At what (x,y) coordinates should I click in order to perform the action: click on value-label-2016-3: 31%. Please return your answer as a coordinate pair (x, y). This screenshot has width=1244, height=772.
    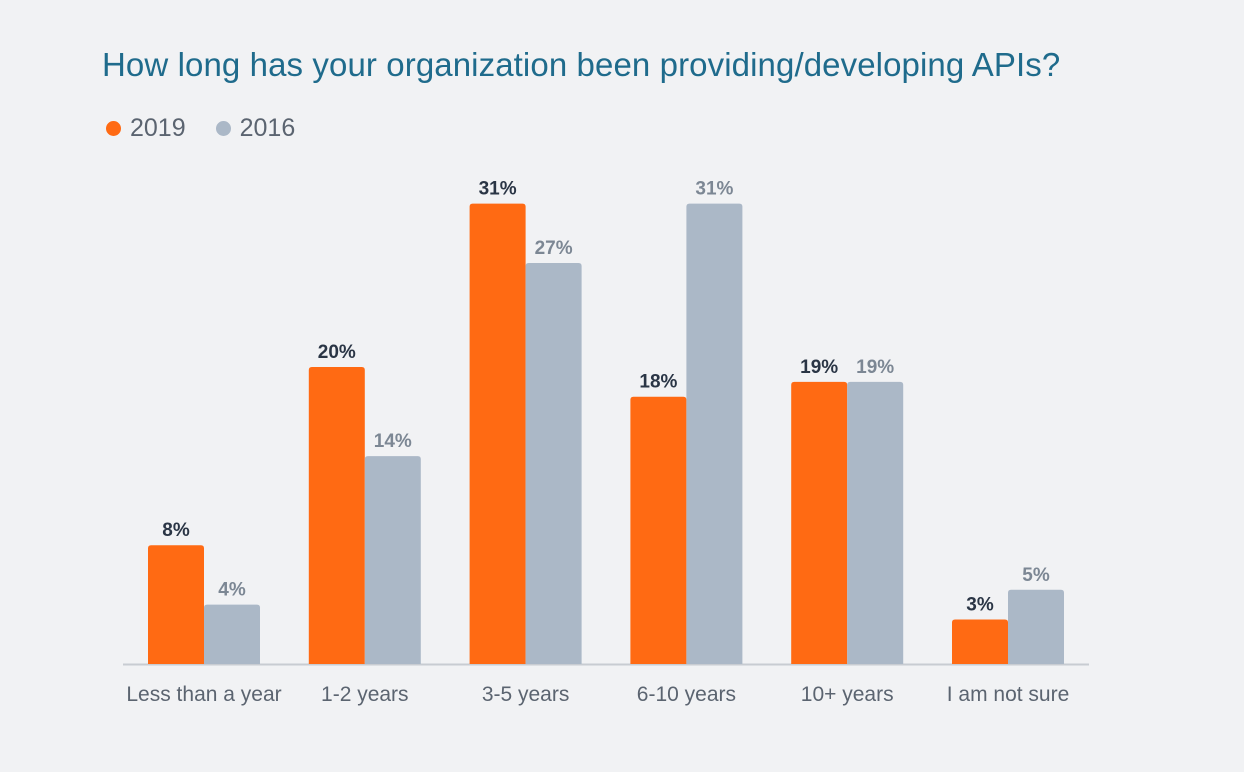
    Looking at the image, I should click on (714, 189).